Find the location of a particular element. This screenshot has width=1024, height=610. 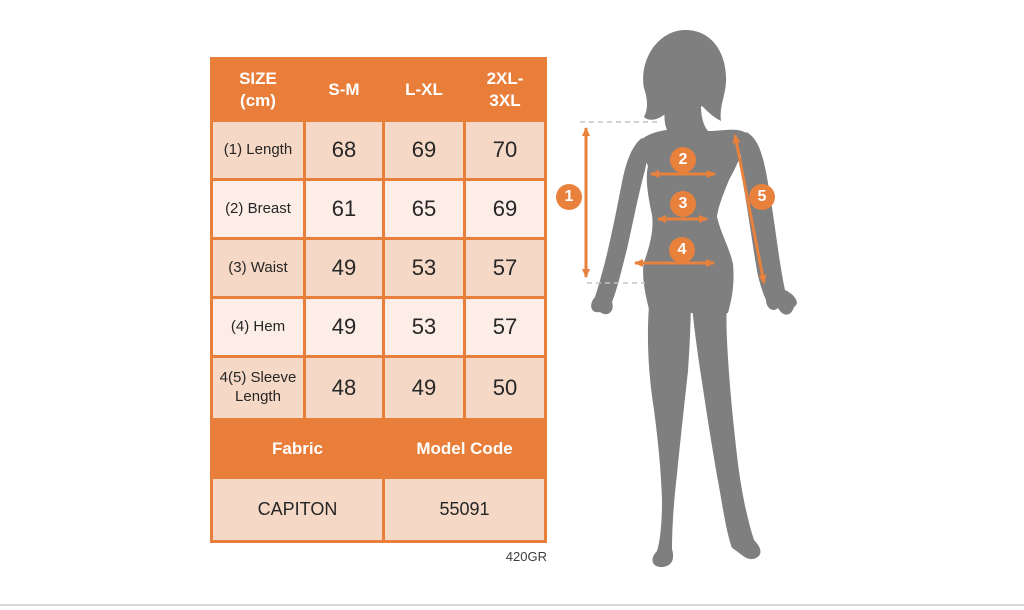

silhouette-left-leg is located at coordinates (669, 431).